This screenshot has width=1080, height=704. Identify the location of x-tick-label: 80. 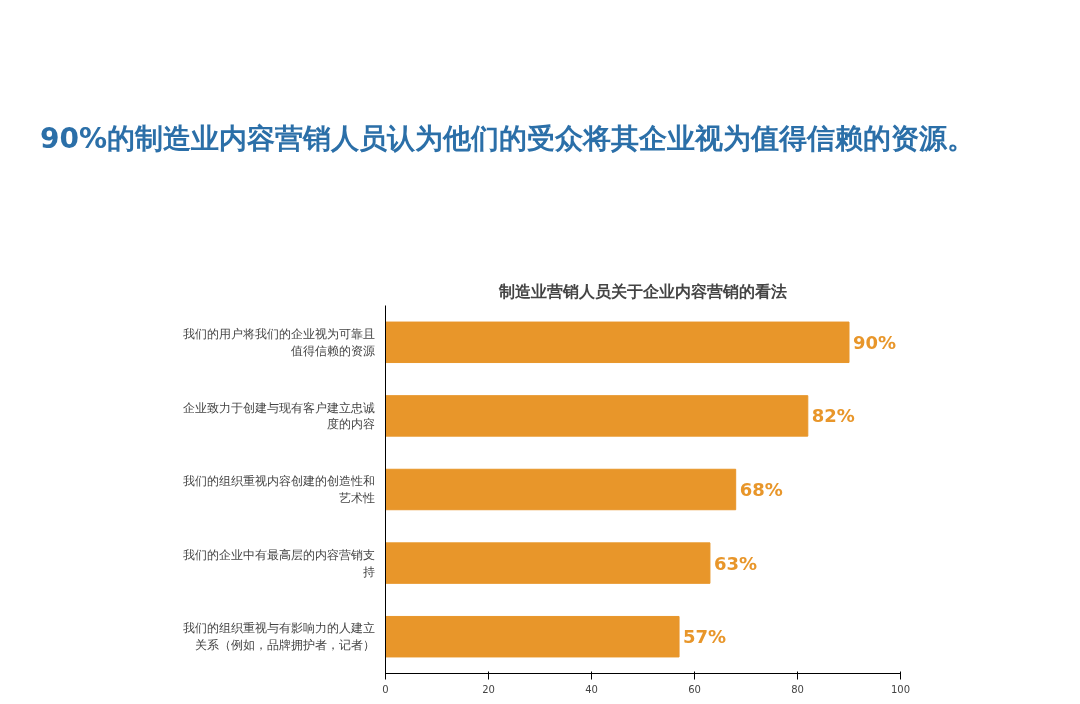
(797, 689).